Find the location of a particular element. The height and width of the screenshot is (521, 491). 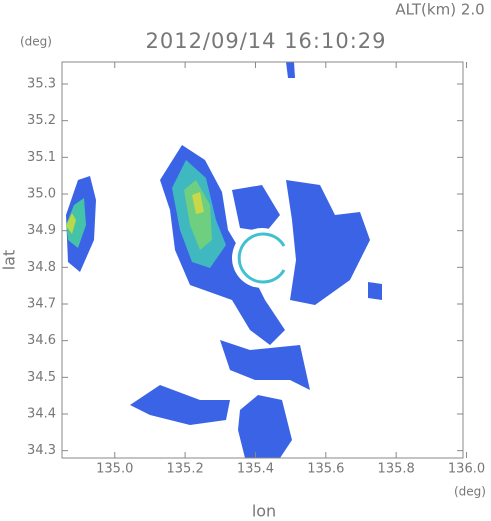

altitude-label: ALT(km) 2.0 is located at coordinates (439, 10).